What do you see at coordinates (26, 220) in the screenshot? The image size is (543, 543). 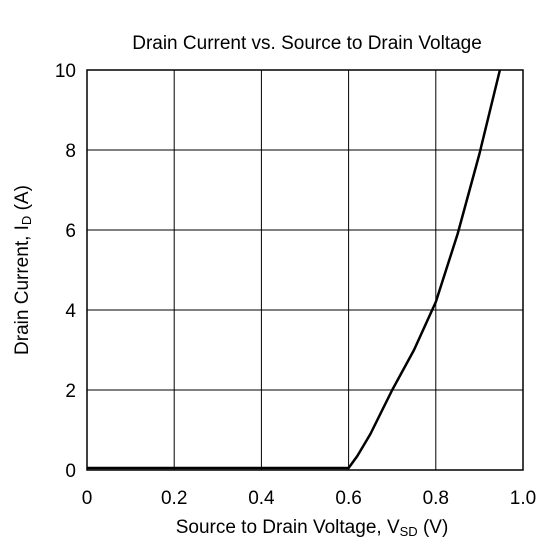 I see `y-axis-label-subscript: D` at bounding box center [26, 220].